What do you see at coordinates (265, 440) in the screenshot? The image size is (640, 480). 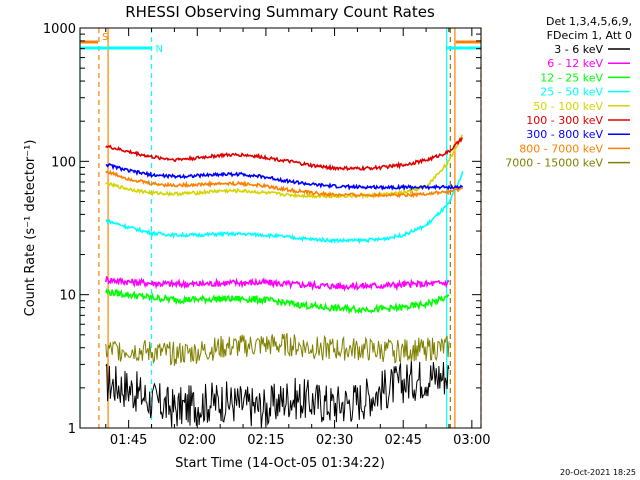 I see `x-tick-label-2: 02:15` at bounding box center [265, 440].